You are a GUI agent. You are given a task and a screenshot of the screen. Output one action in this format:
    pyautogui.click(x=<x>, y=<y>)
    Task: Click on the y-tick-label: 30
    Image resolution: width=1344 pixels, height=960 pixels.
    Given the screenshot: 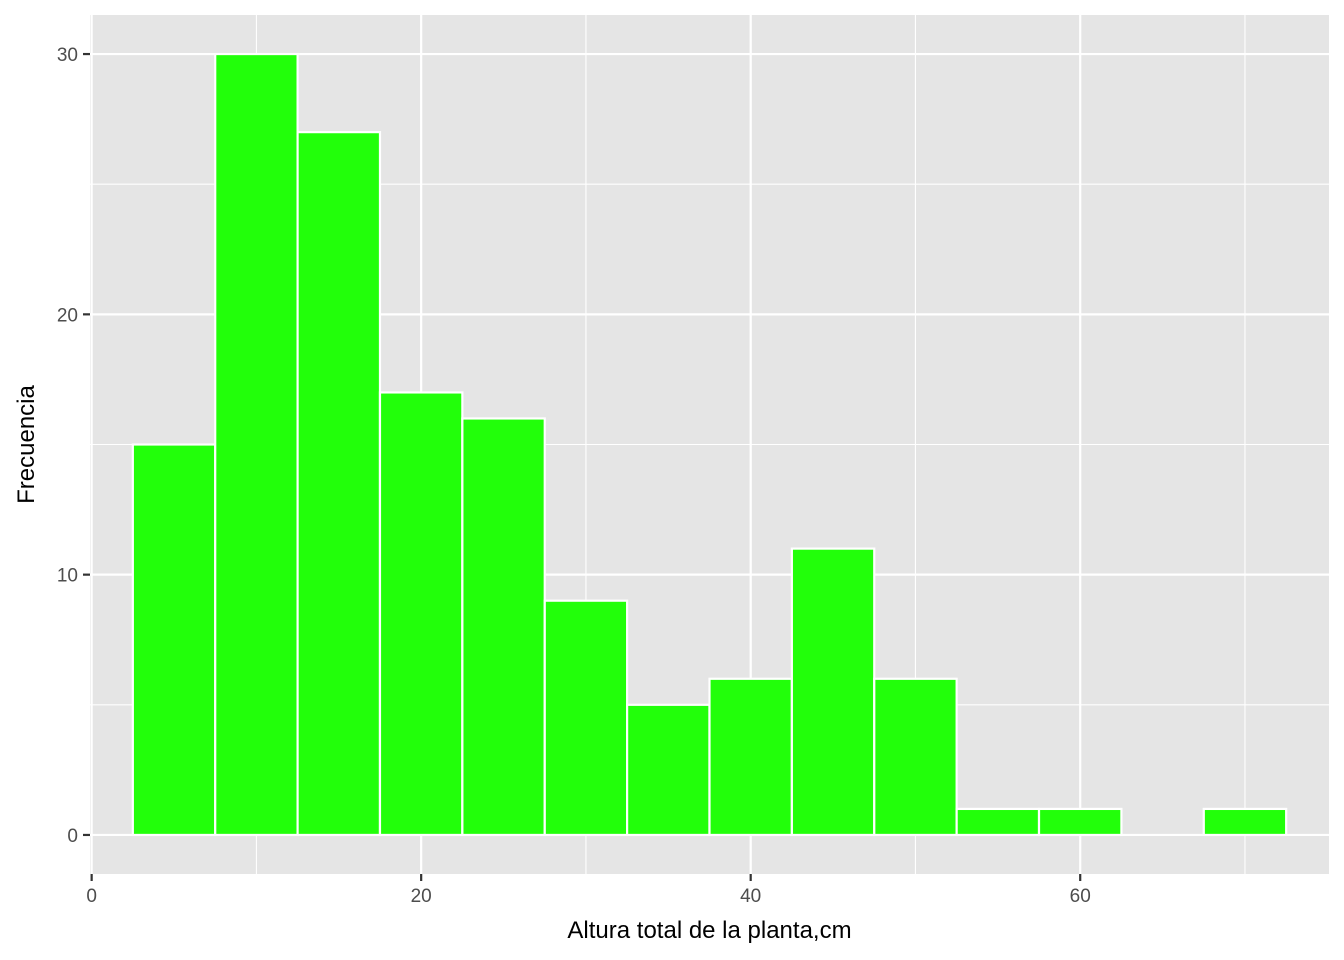 What is the action you would take?
    pyautogui.click(x=67, y=55)
    